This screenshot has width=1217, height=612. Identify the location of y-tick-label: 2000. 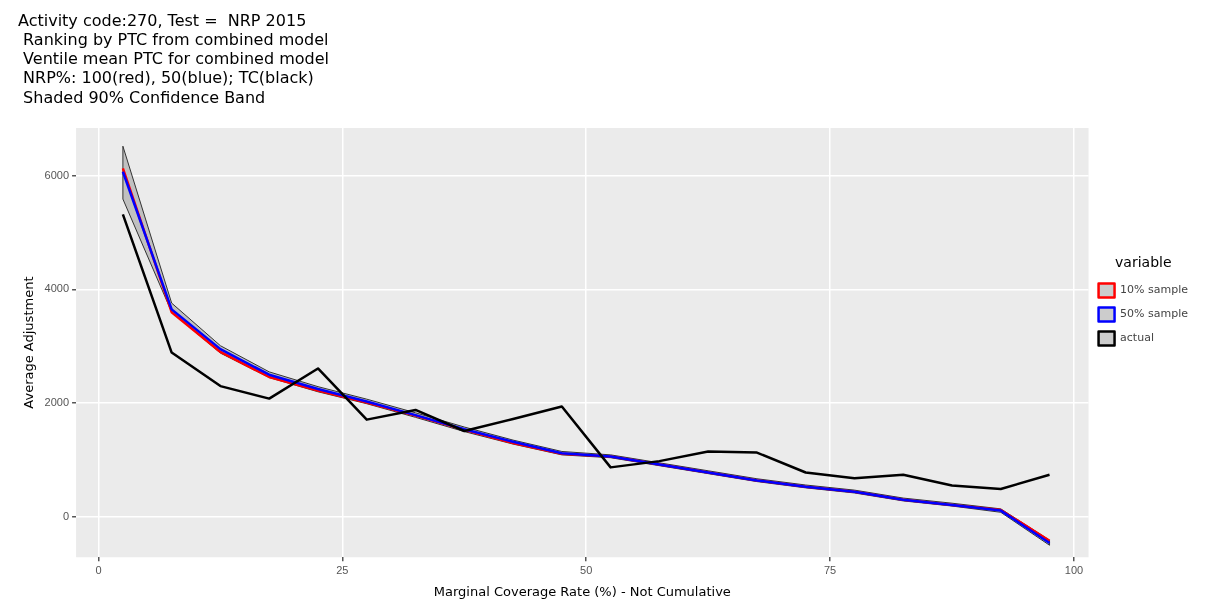
(57, 402).